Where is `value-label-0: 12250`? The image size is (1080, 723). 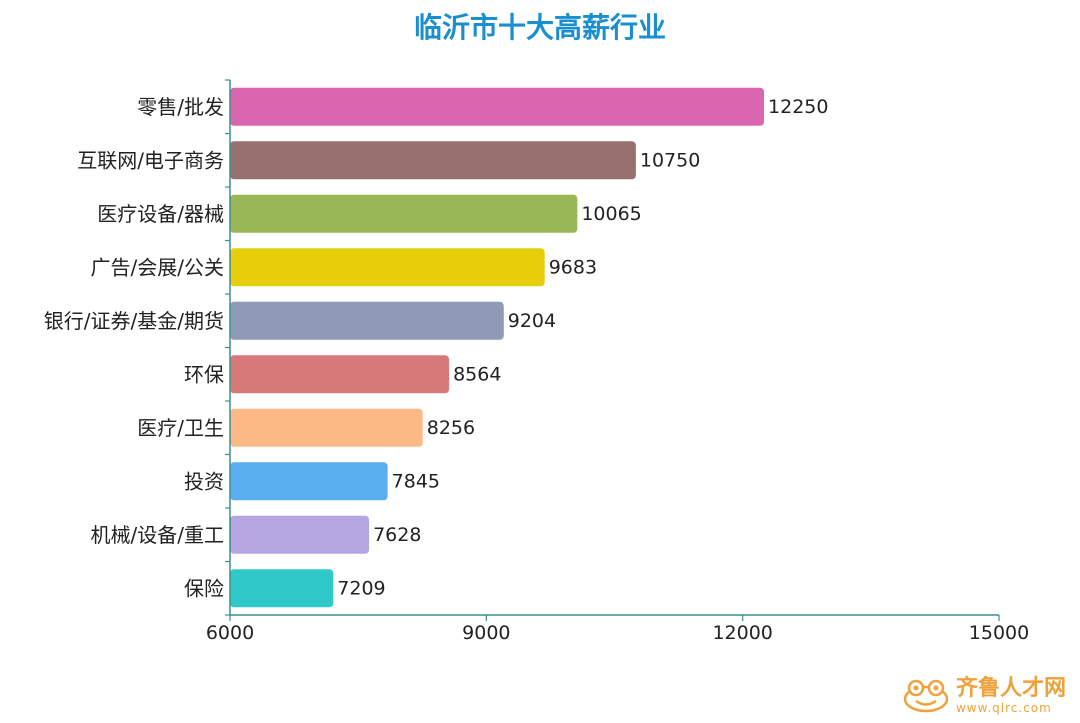
value-label-0: 12250 is located at coordinates (798, 107).